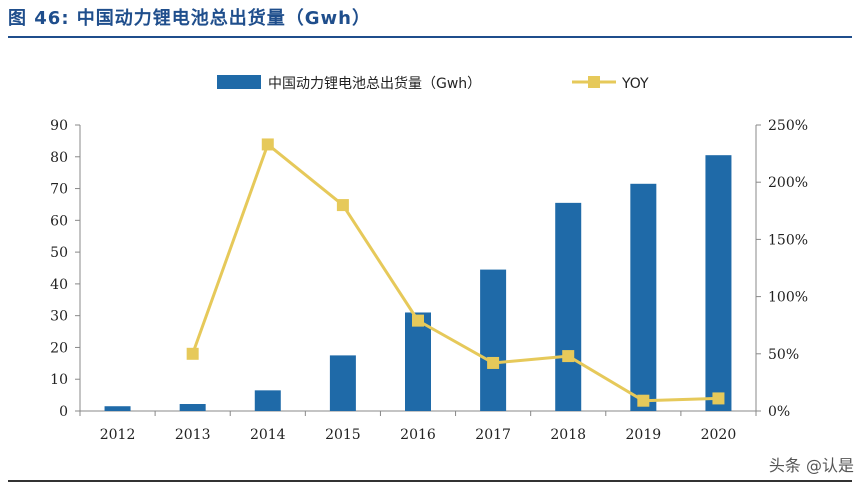 Image resolution: width=866 pixels, height=490 pixels. Describe the element at coordinates (239, 82) in the screenshot. I see `legend-bar-swatch` at that location.